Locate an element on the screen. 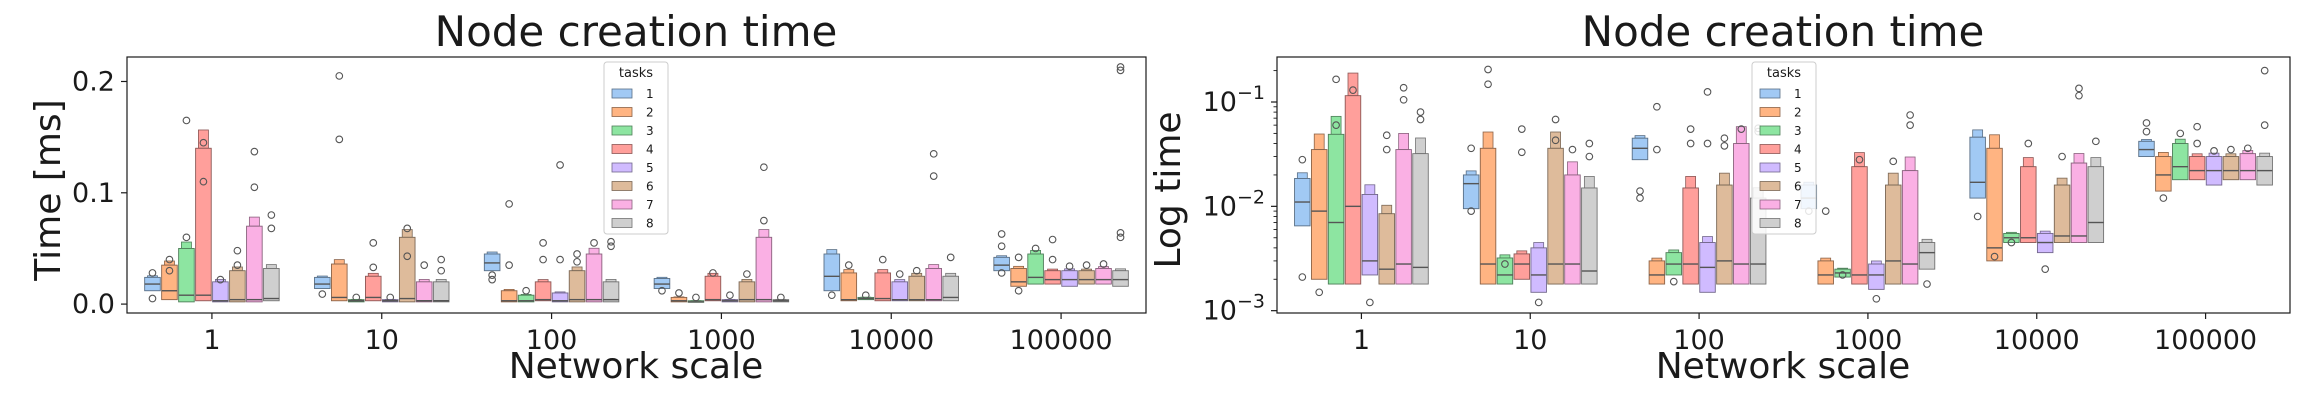  x-tick-label: 1000 is located at coordinates (1868, 340).